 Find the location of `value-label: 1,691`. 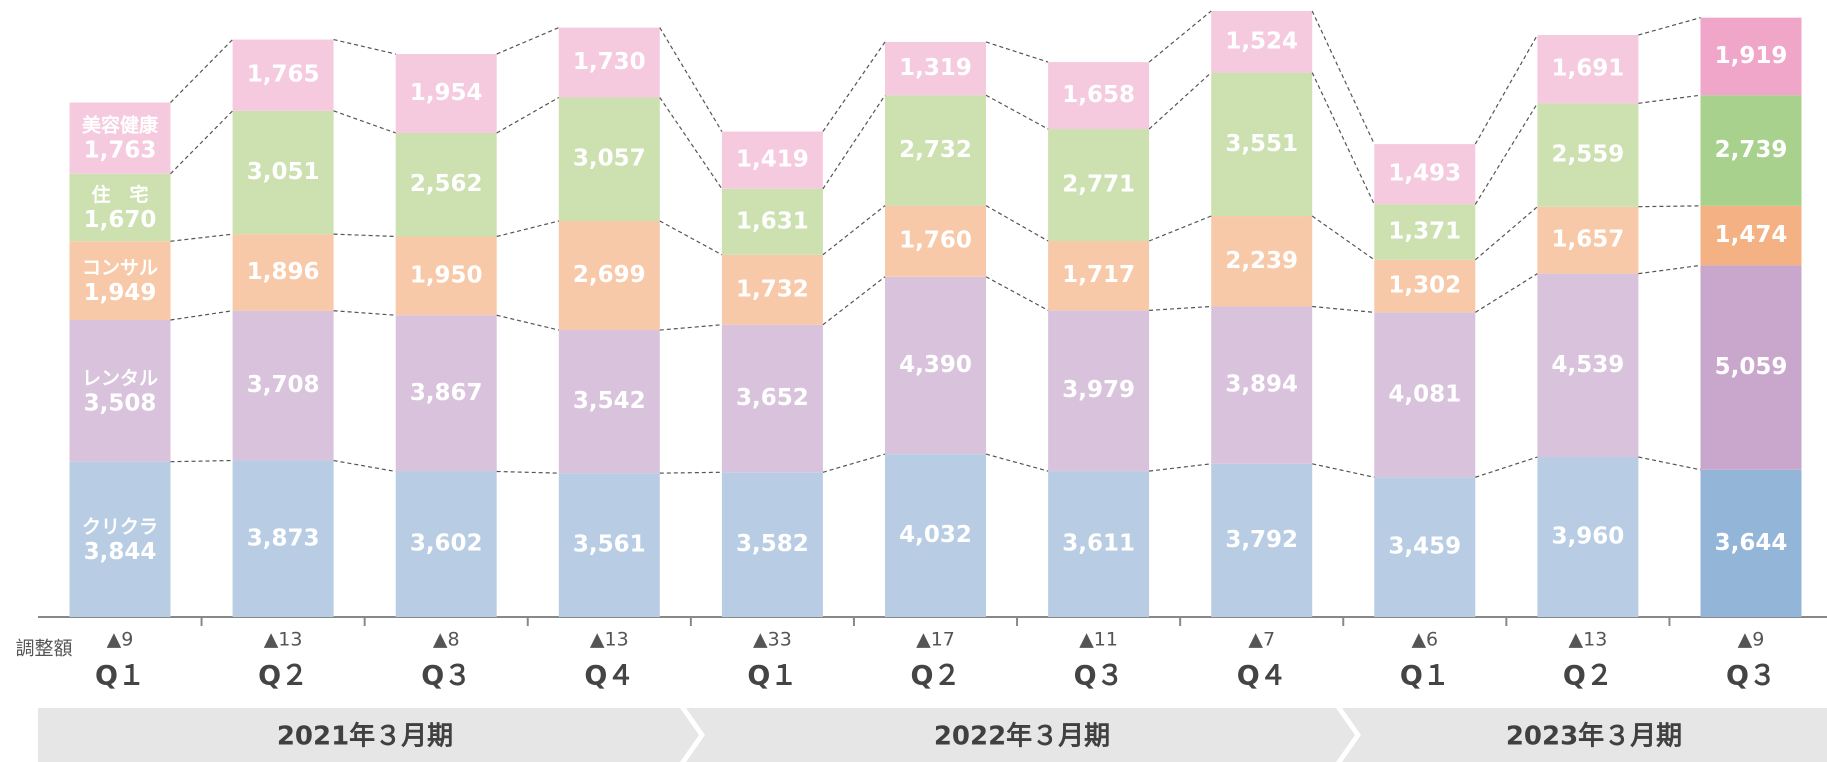

value-label: 1,691 is located at coordinates (1588, 69).